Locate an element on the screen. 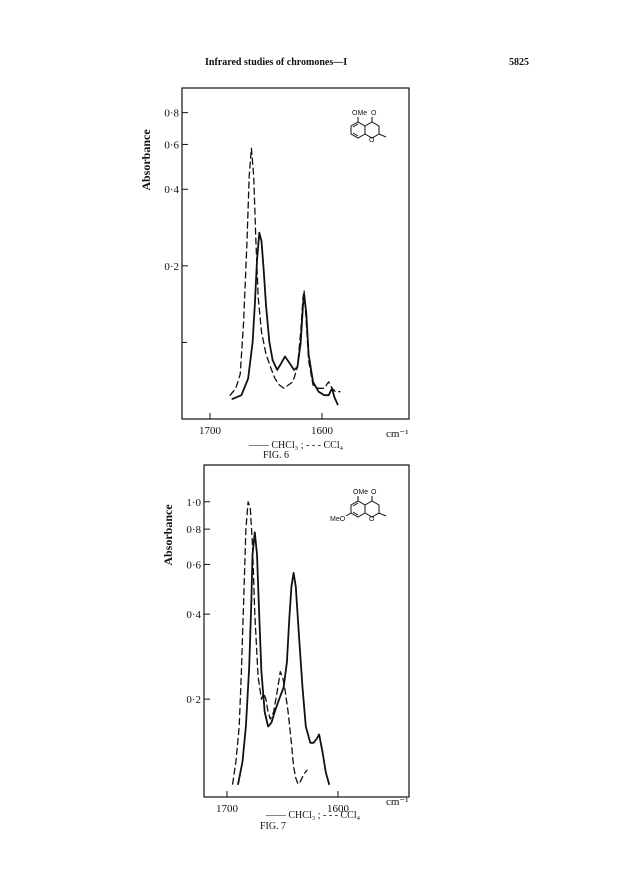  fig6-x-ticks: 1700 1600 is located at coordinates (266, 425).